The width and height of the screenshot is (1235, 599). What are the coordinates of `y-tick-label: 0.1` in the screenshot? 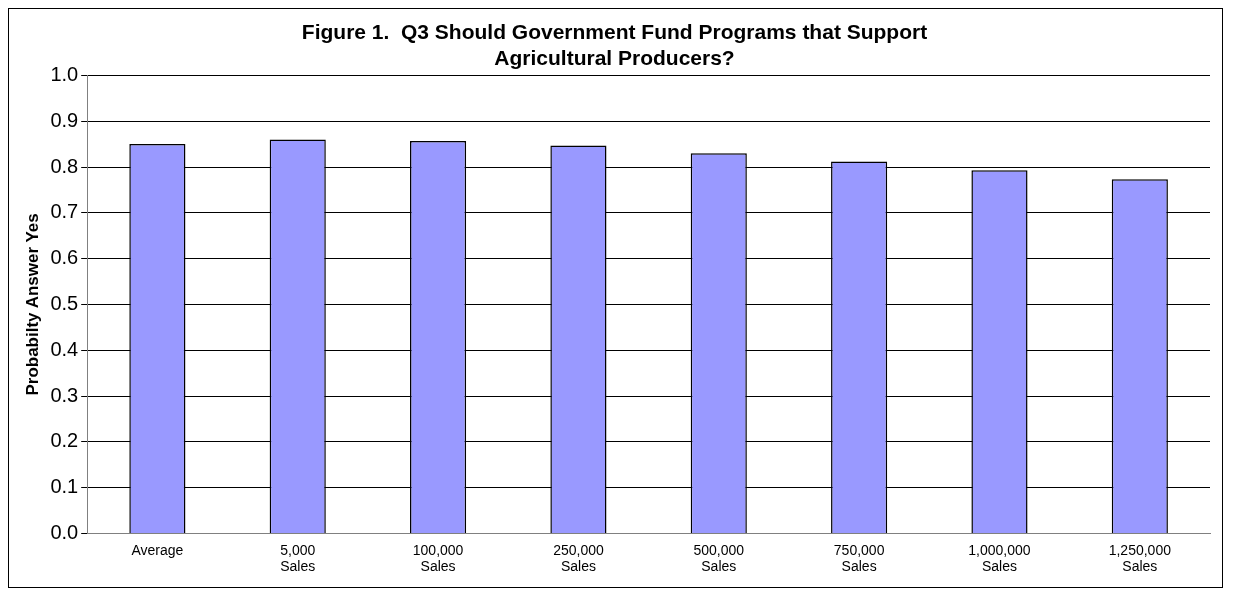 It's located at (64, 486).